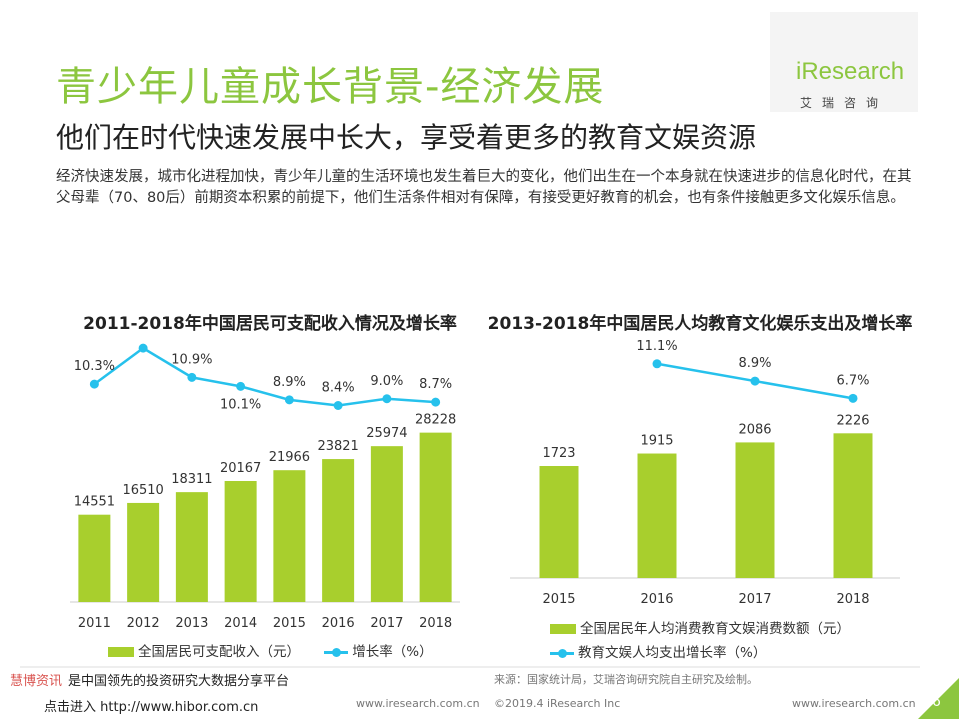 The image size is (959, 719). What do you see at coordinates (36, 681) in the screenshot?
I see `hibor-brand: 慧博资讯` at bounding box center [36, 681].